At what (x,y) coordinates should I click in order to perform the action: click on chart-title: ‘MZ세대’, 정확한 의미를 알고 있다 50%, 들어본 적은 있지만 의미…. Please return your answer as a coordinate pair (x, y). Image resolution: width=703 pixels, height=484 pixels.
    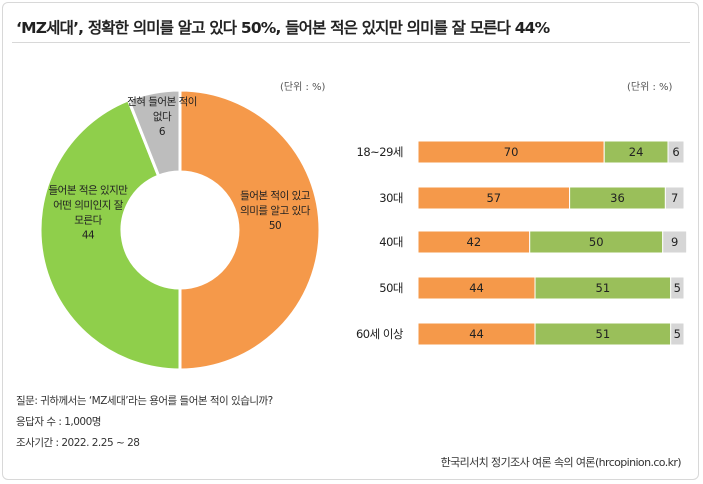
    Looking at the image, I should click on (283, 28).